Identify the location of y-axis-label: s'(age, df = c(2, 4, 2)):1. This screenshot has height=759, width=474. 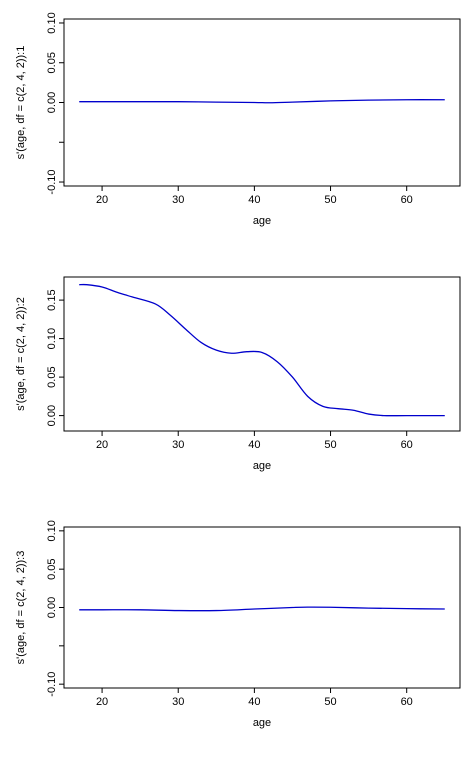
(21, 103).